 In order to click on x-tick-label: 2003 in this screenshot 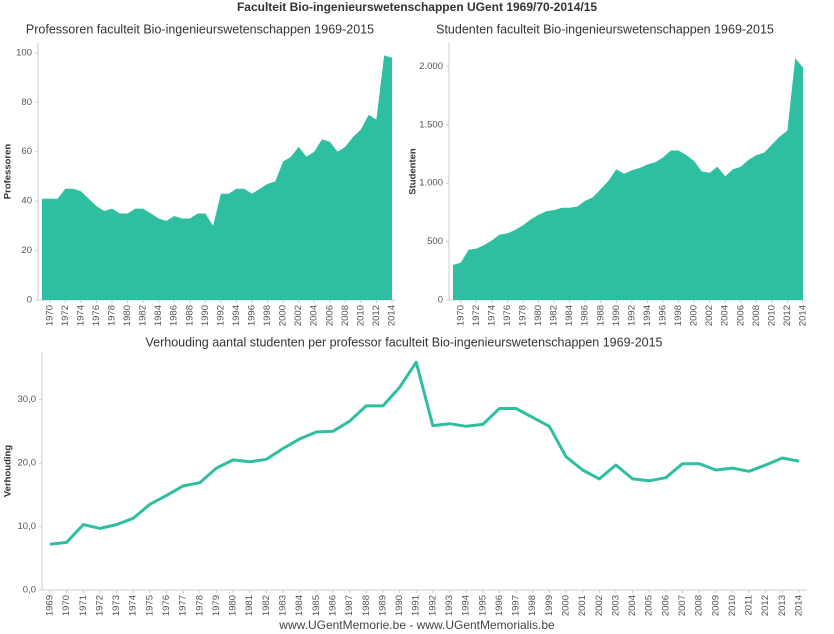, I will do `click(615, 605)`.